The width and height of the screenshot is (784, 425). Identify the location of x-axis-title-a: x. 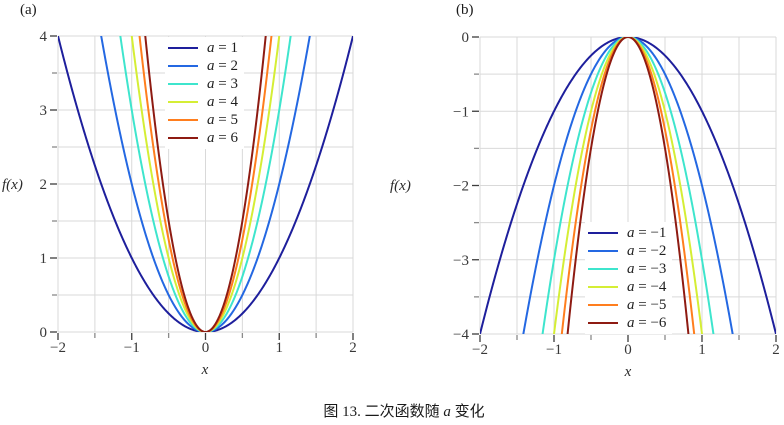
(205, 370).